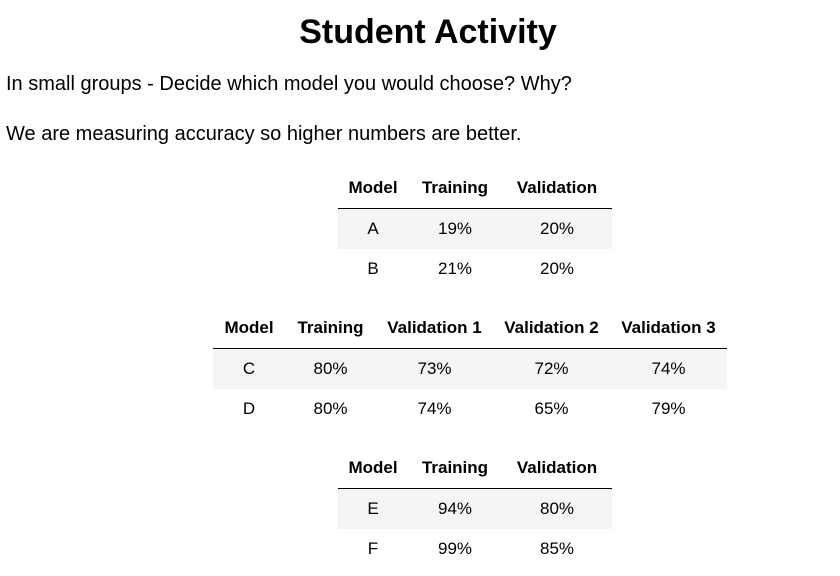 This screenshot has height=576, width=840. What do you see at coordinates (373, 548) in the screenshot?
I see `table-cell: F` at bounding box center [373, 548].